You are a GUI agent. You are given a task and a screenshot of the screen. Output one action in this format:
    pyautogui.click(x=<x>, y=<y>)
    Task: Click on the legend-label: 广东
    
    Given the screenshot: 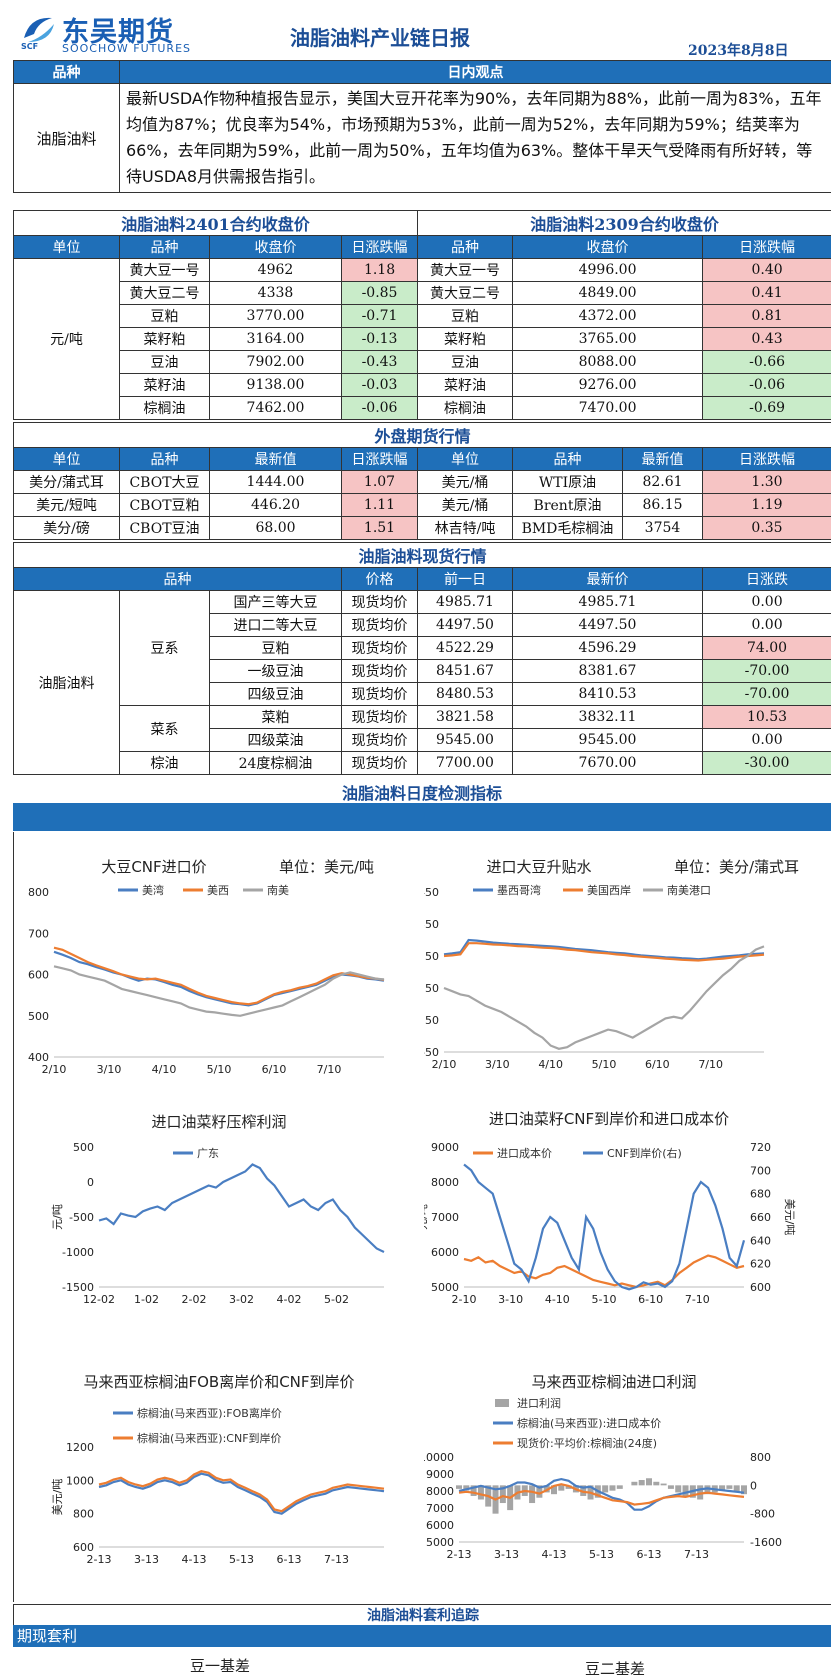 What is the action you would take?
    pyautogui.click(x=208, y=1153)
    